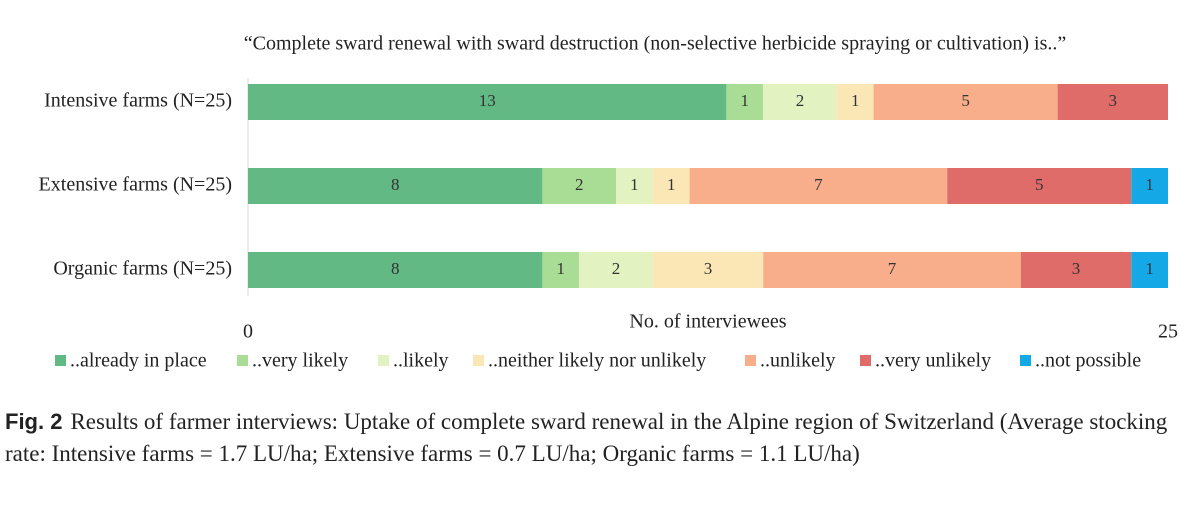 The width and height of the screenshot is (1200, 516). Describe the element at coordinates (707, 322) in the screenshot. I see `x-axis-label: No. of interviewees` at that location.